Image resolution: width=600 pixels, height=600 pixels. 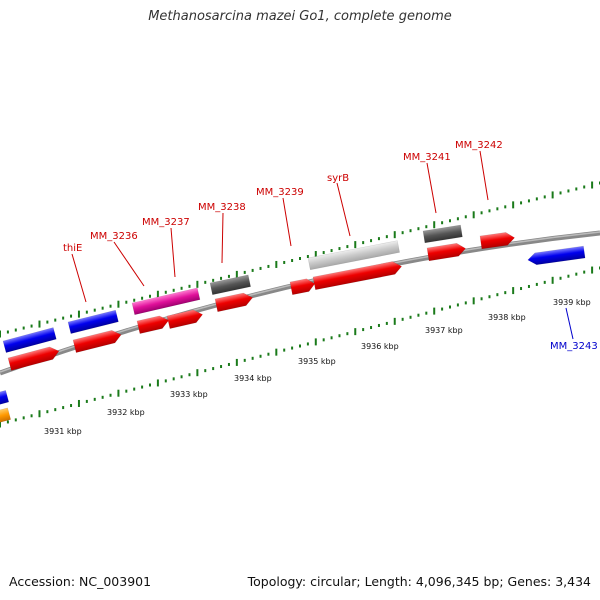 What do you see at coordinates (63, 431) in the screenshot?
I see `kbp-label: 3931 kbp` at bounding box center [63, 431].